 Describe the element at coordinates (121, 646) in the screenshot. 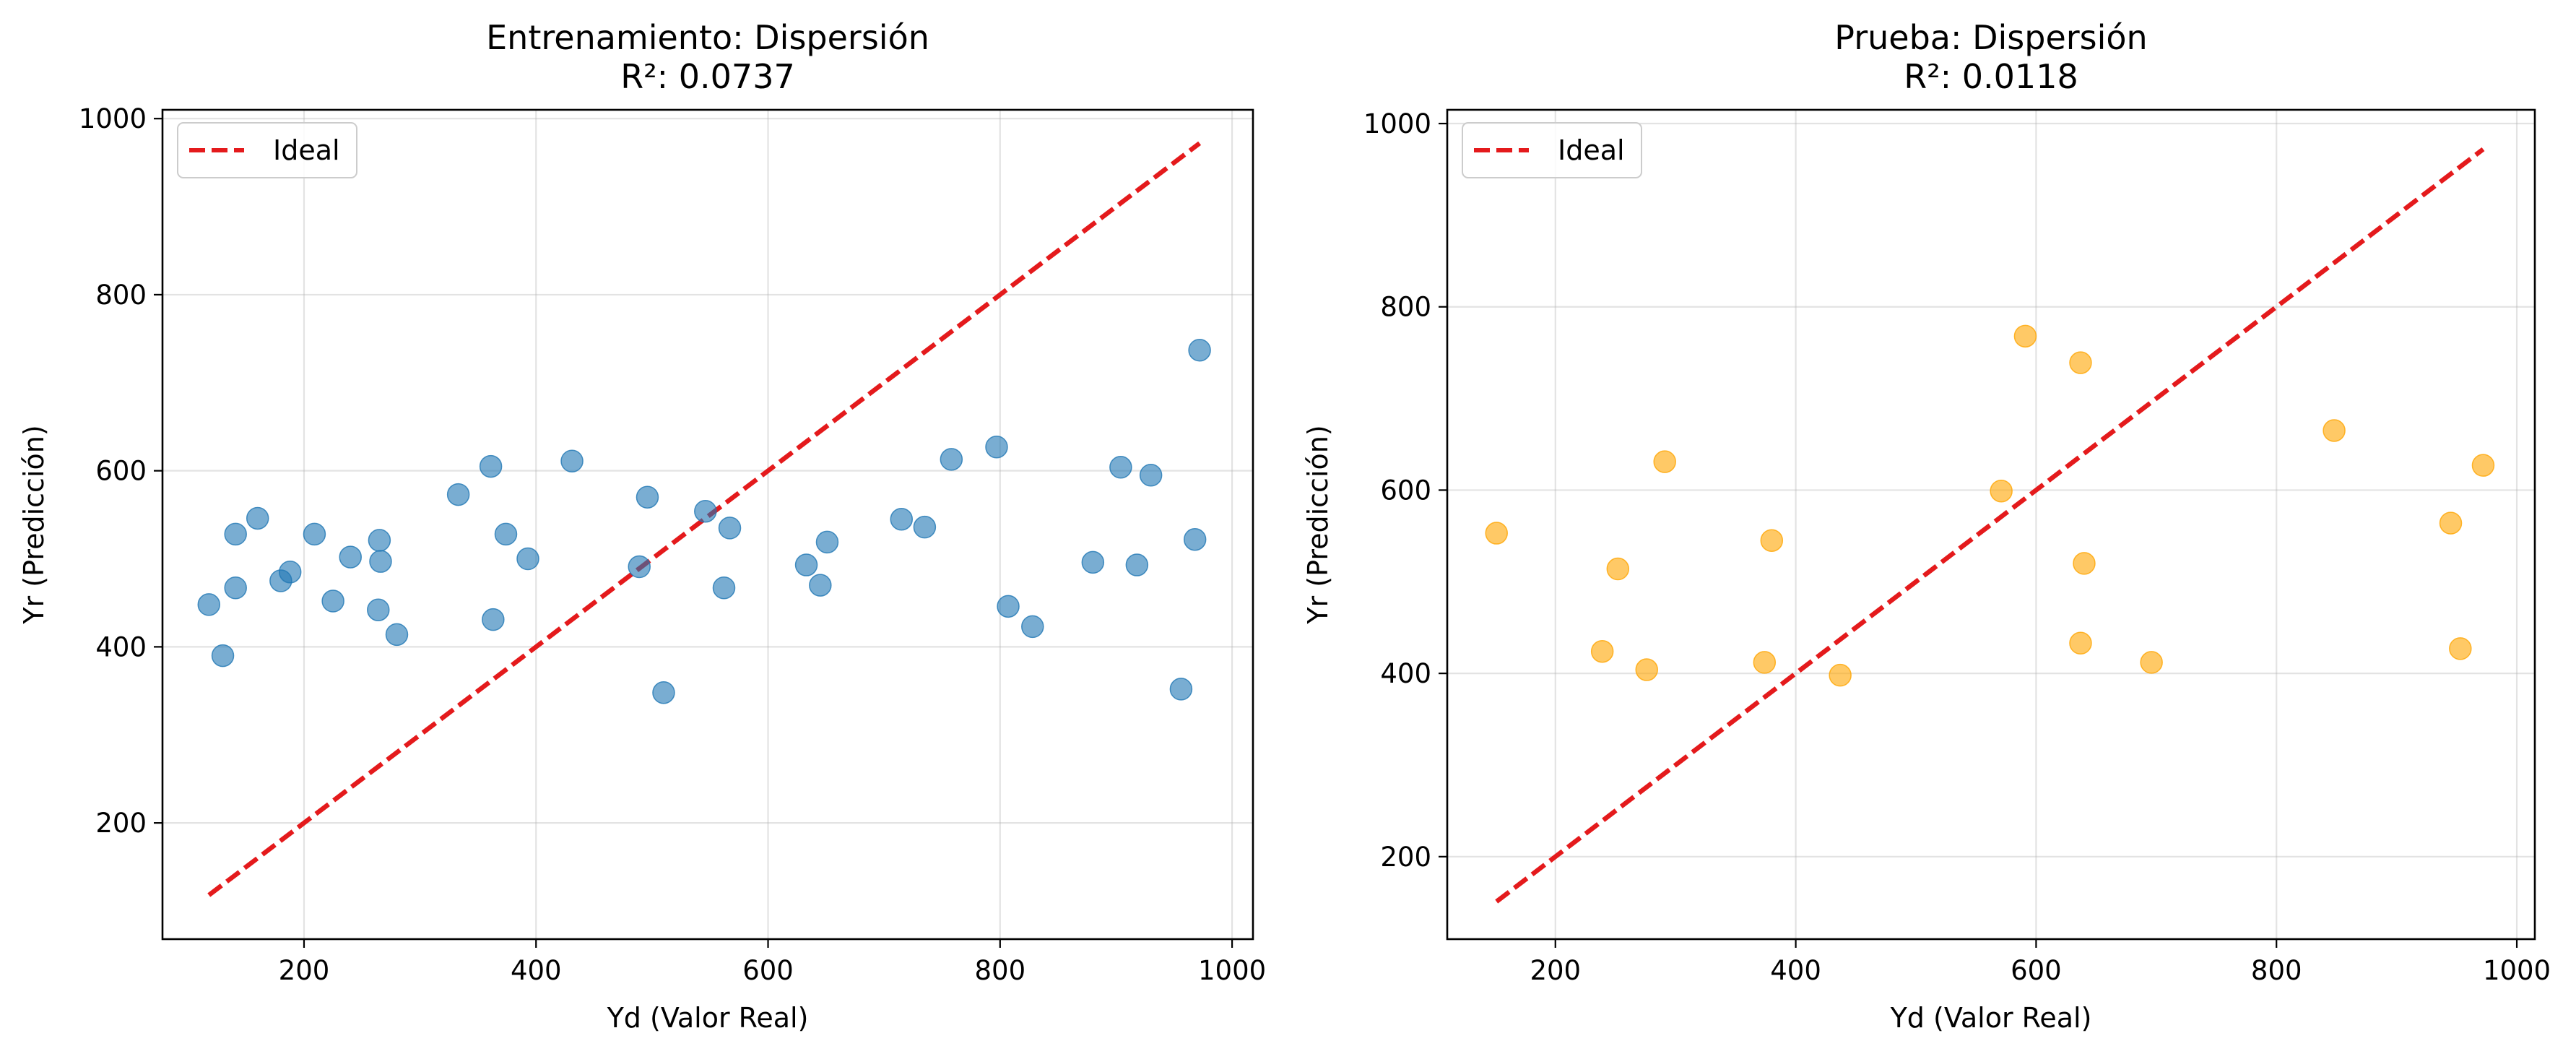

I see `train-y-tick-label: 400` at that location.